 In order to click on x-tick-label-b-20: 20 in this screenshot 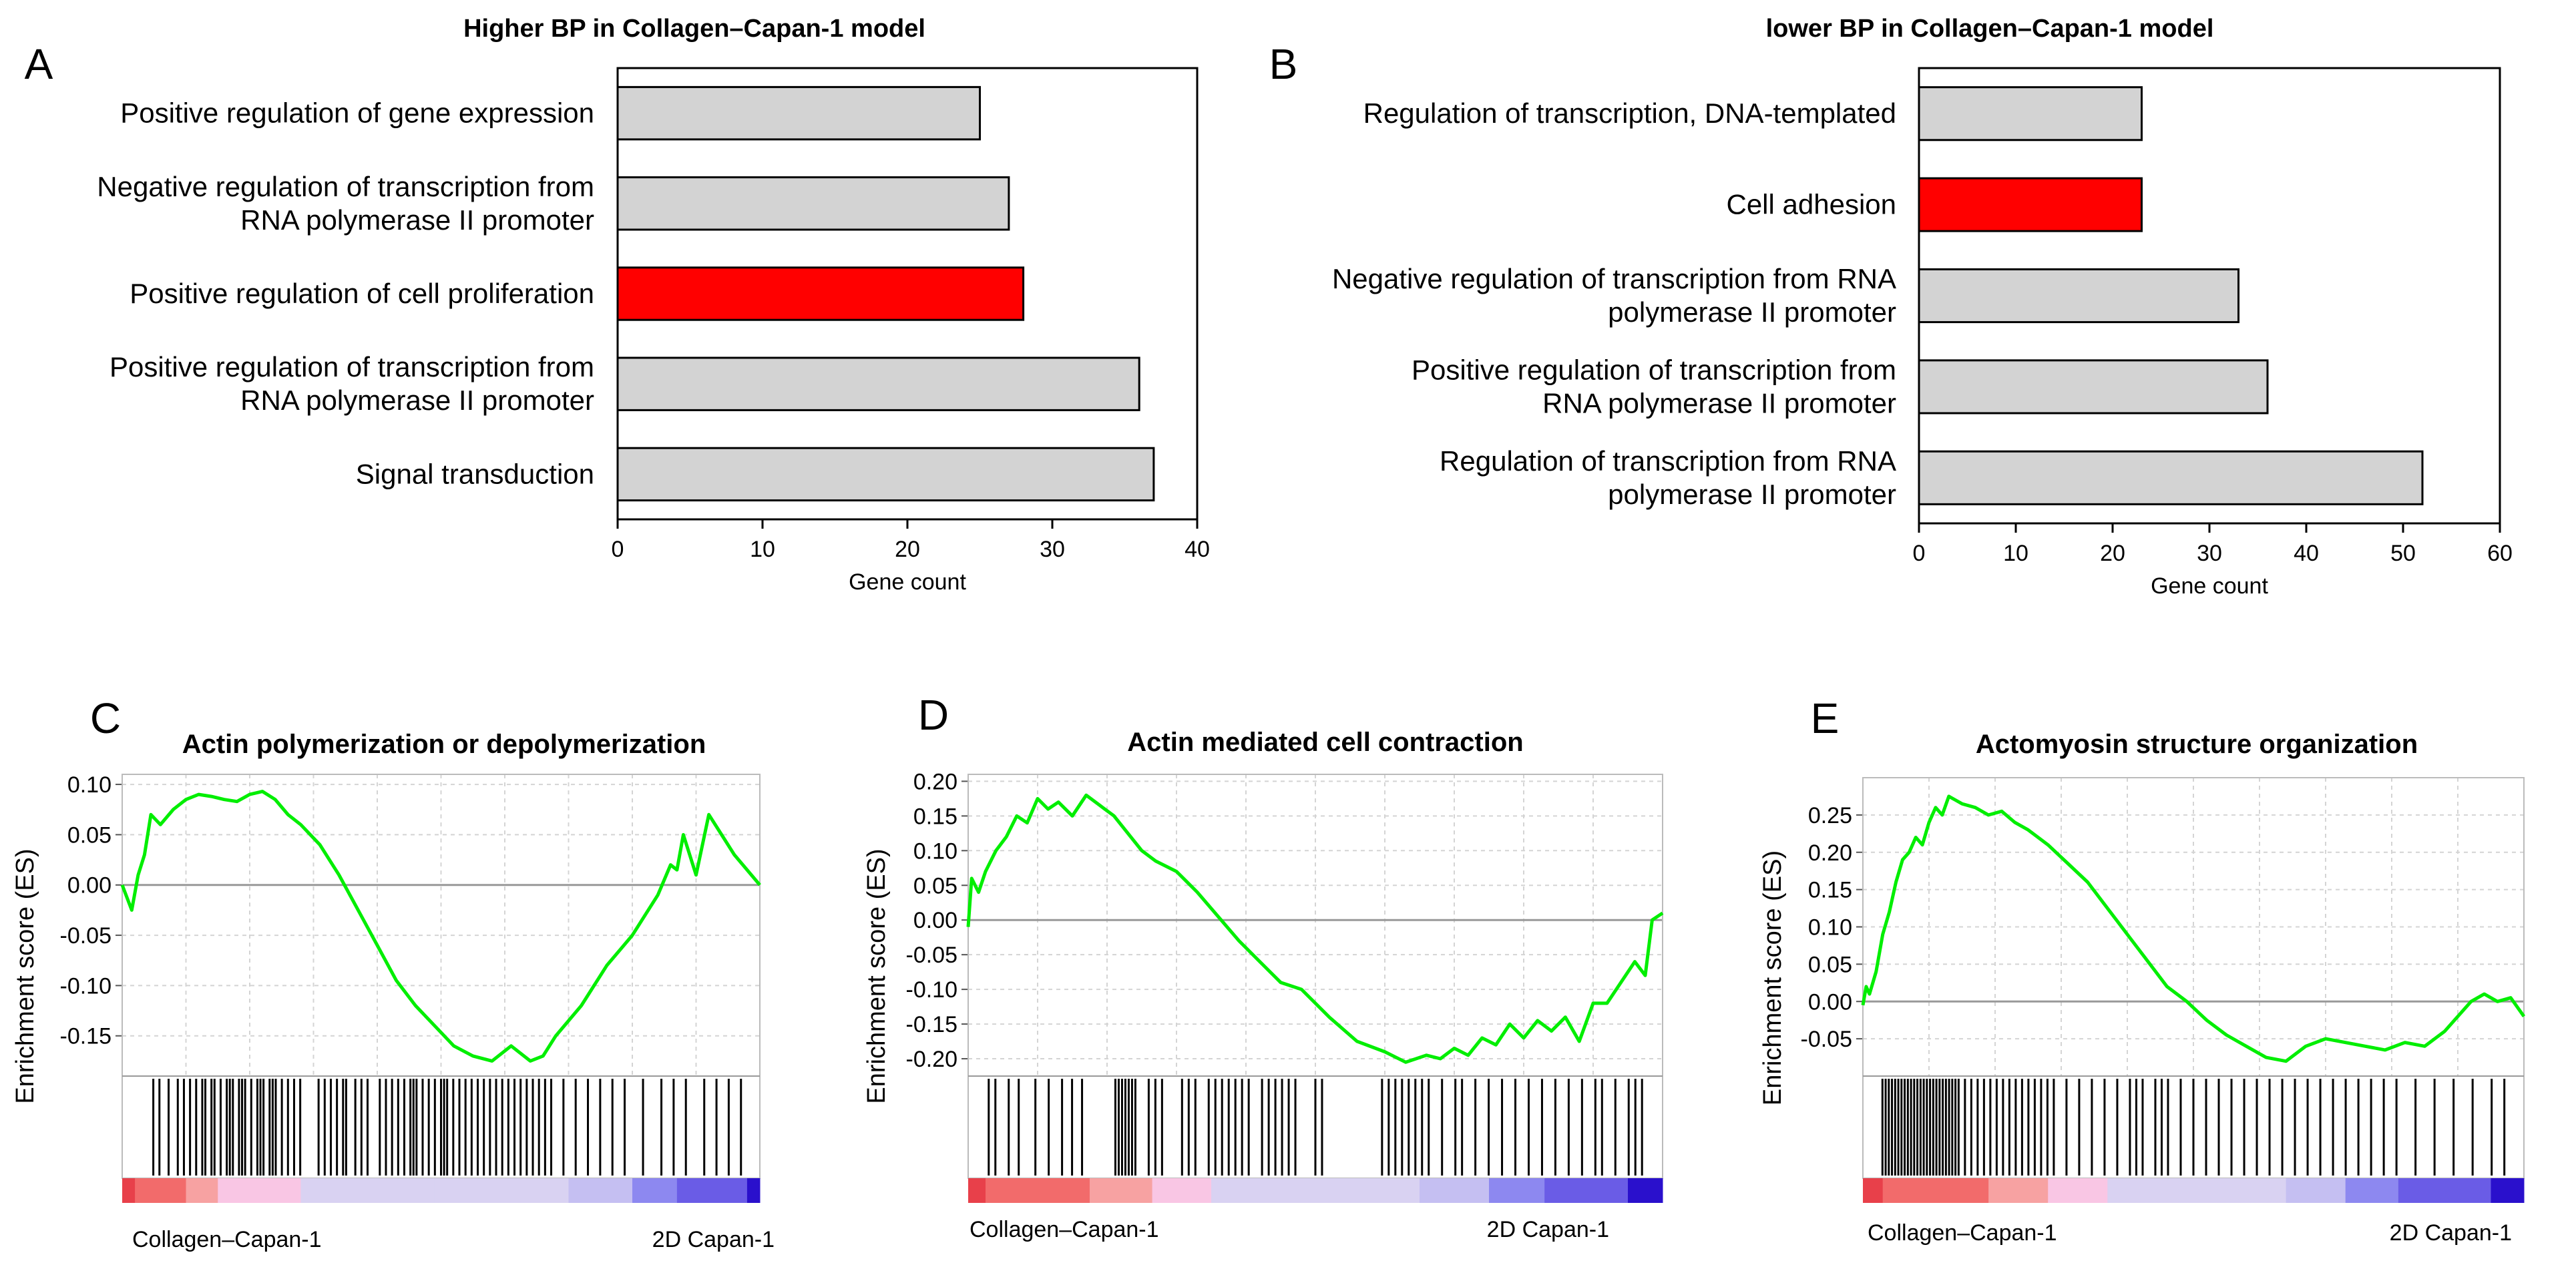, I will do `click(2112, 553)`.